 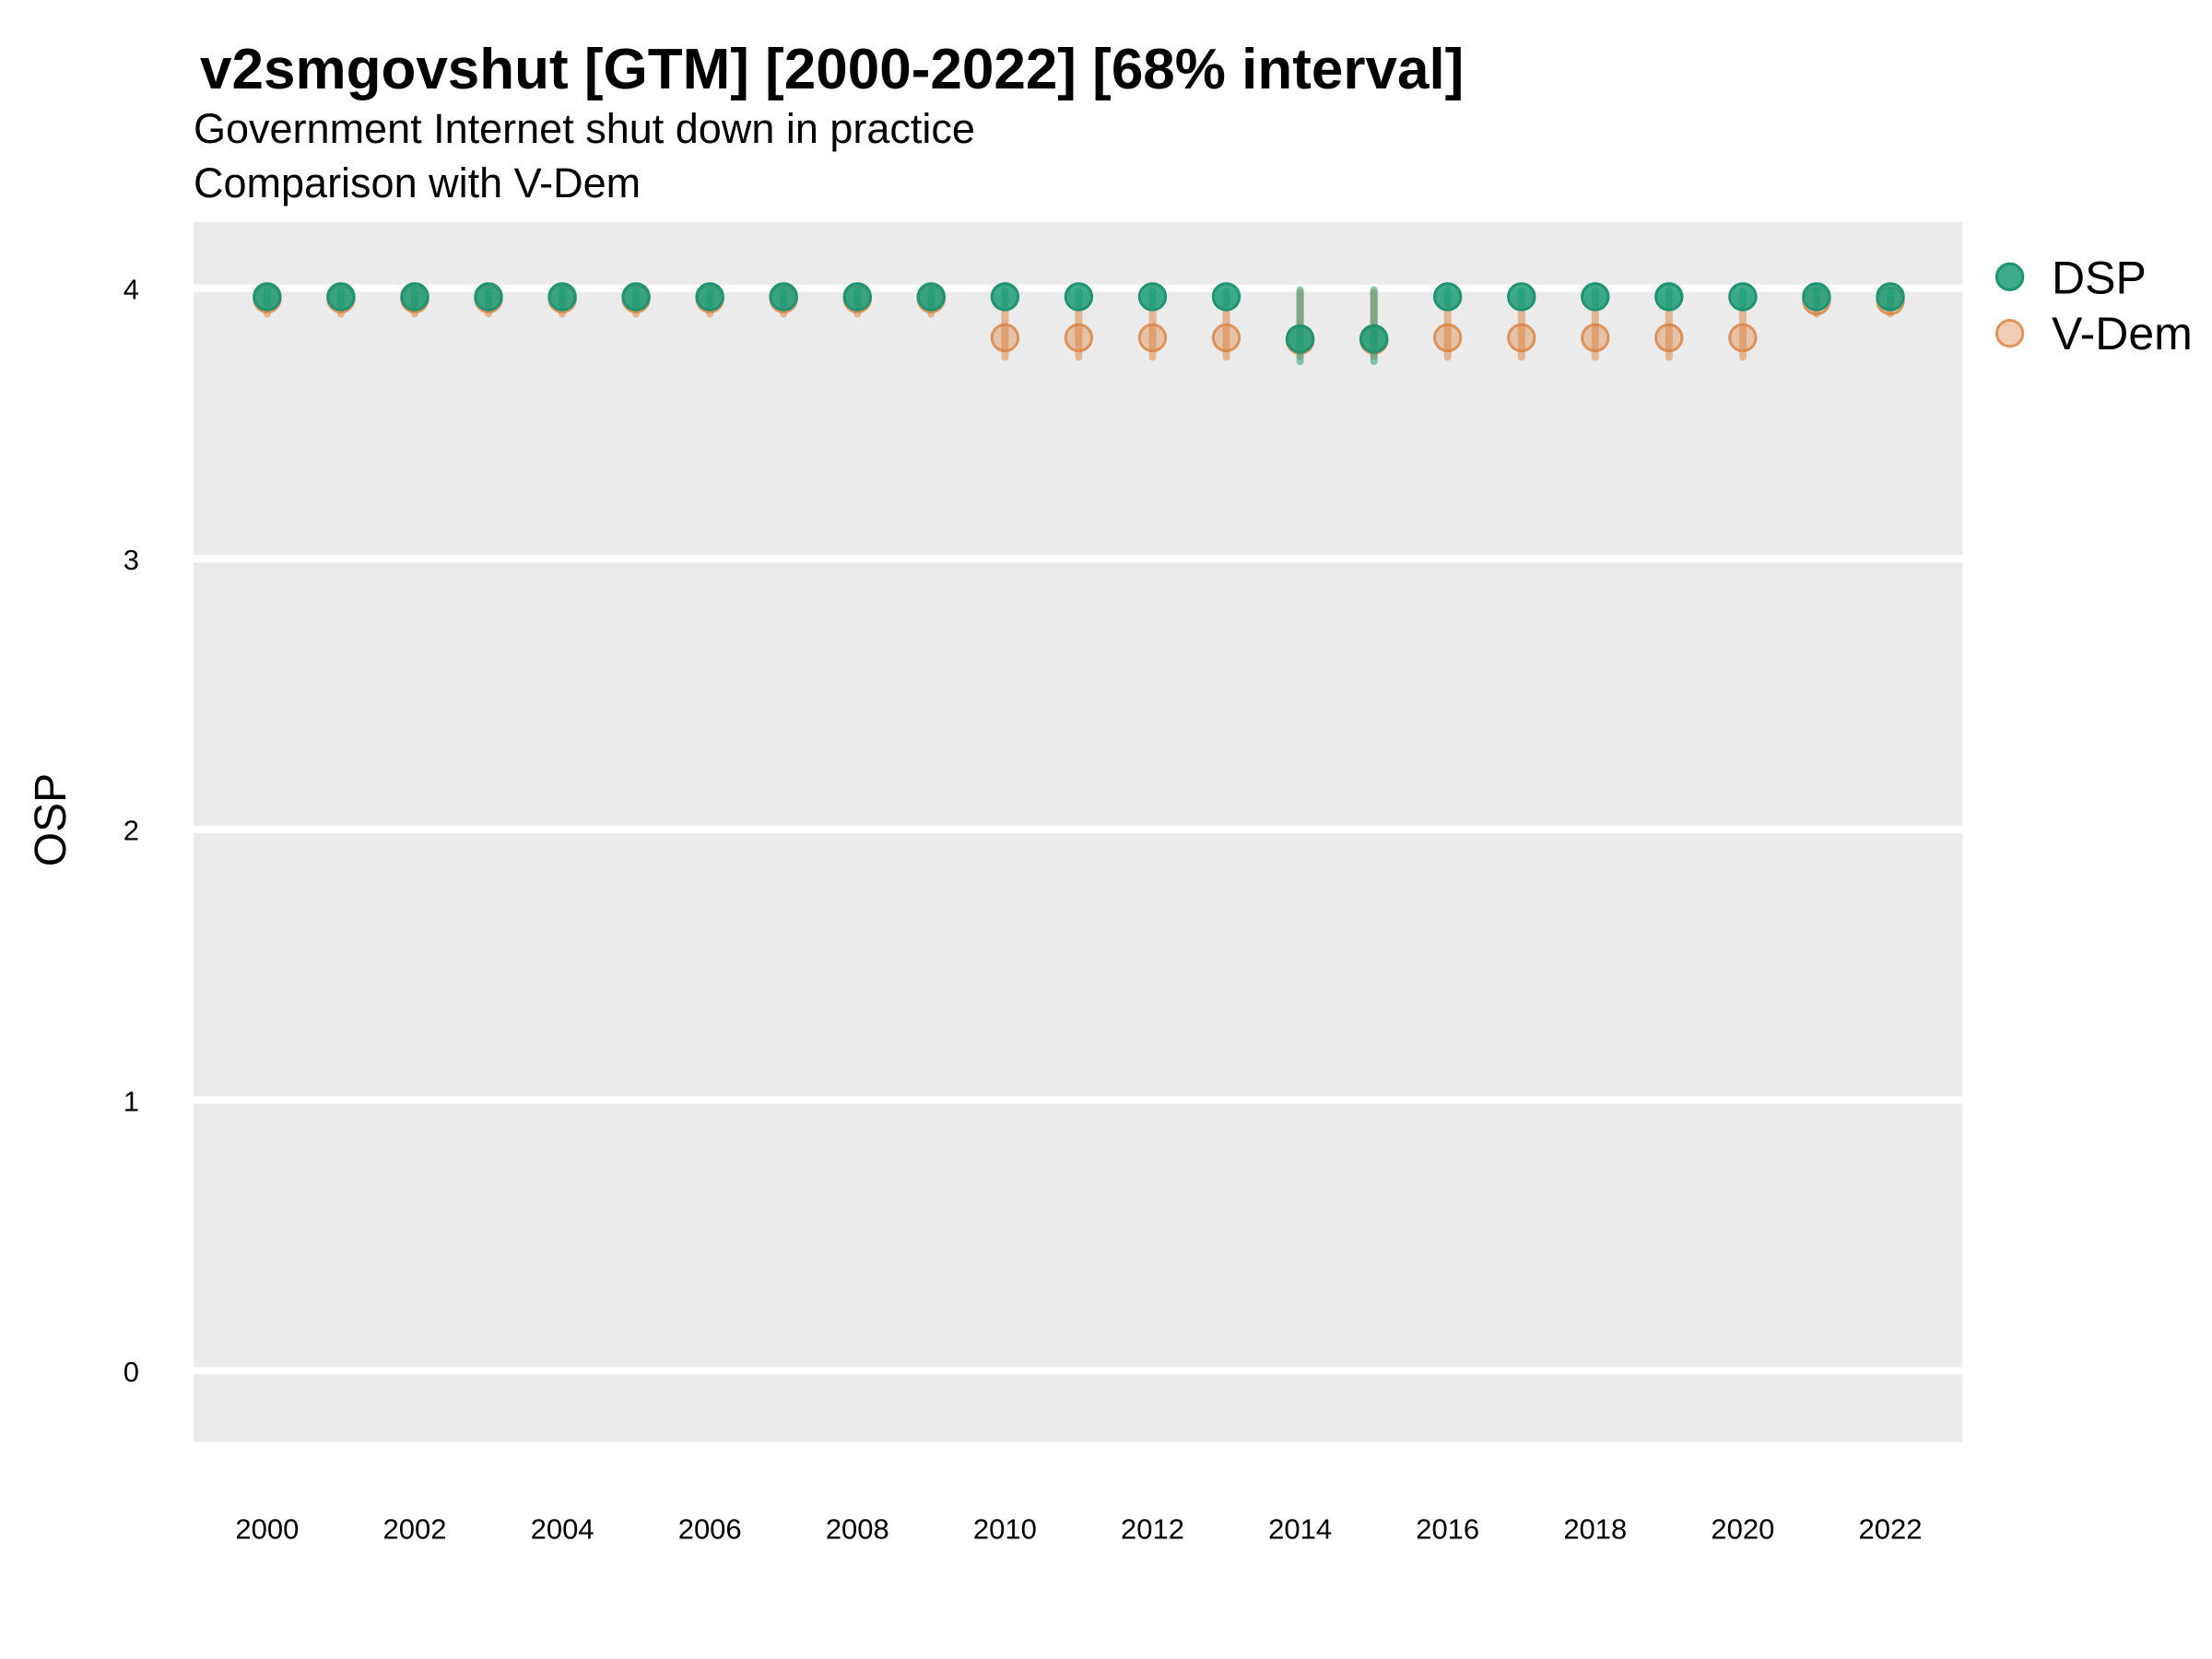 I want to click on svg-text: 2002, so click(x=415, y=1529).